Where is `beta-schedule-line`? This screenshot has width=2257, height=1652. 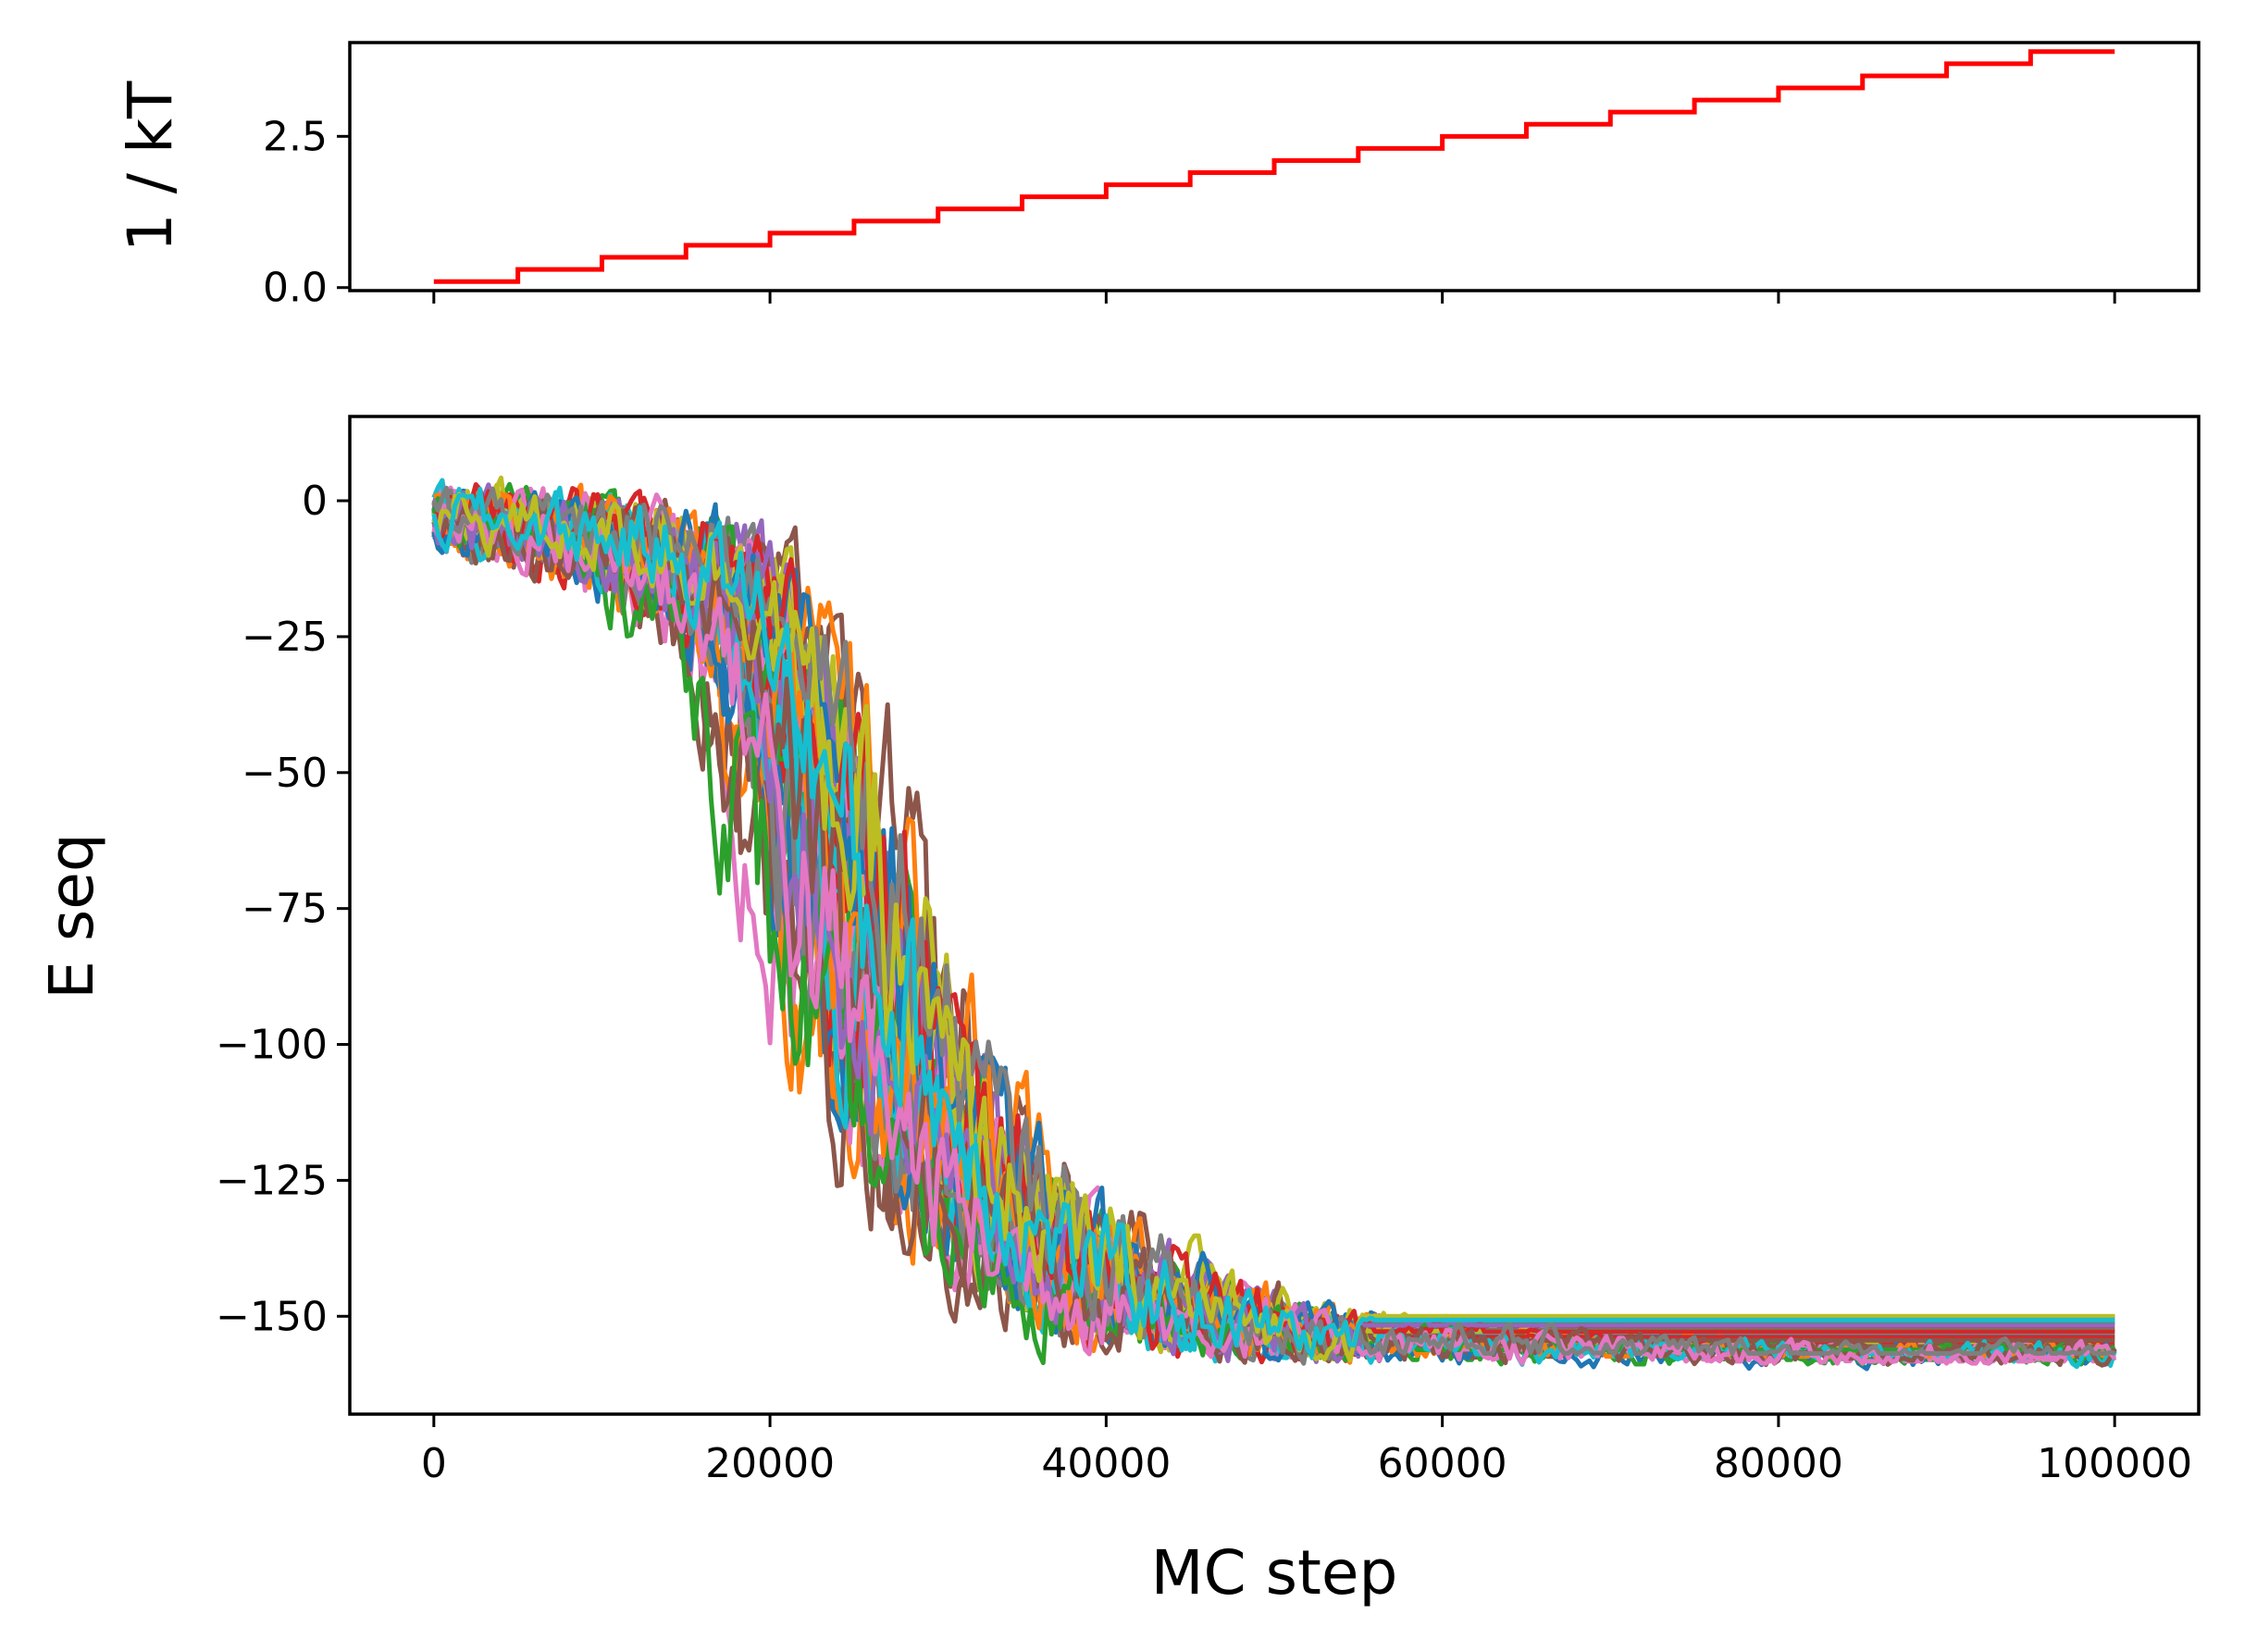 beta-schedule-line is located at coordinates (1274, 166).